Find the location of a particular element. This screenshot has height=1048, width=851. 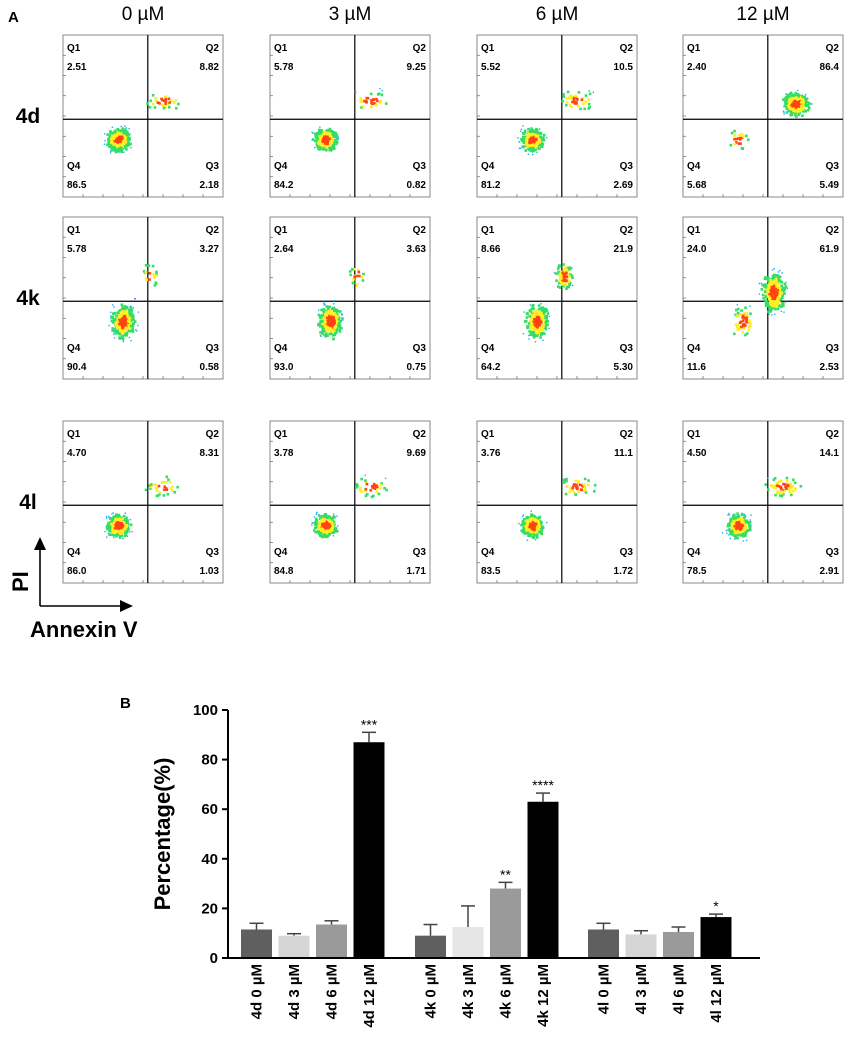

q1-value: 4.50 is located at coordinates (697, 453).